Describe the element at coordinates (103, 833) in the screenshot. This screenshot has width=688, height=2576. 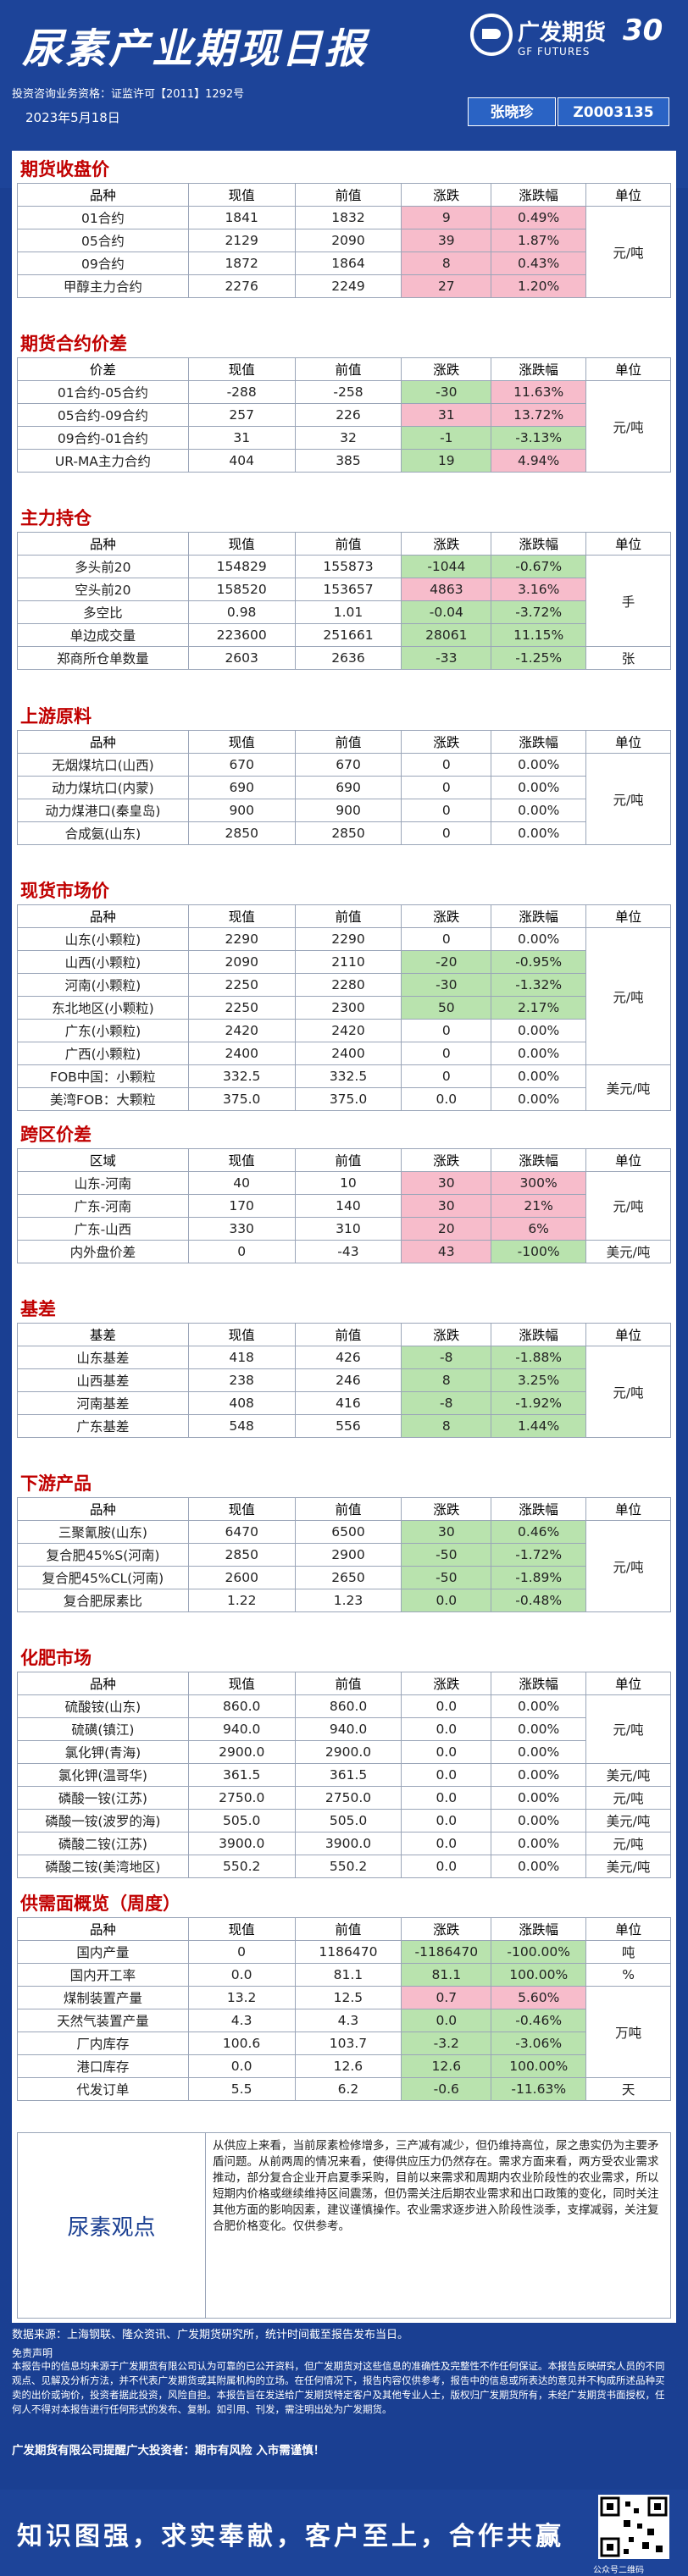
I see `row-name: 合成氨(山东)` at that location.